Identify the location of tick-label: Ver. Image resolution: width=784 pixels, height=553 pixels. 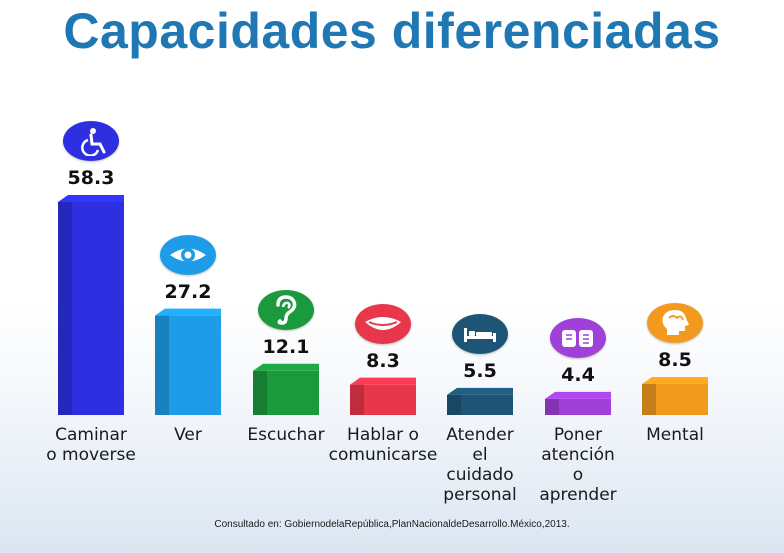
(188, 435).